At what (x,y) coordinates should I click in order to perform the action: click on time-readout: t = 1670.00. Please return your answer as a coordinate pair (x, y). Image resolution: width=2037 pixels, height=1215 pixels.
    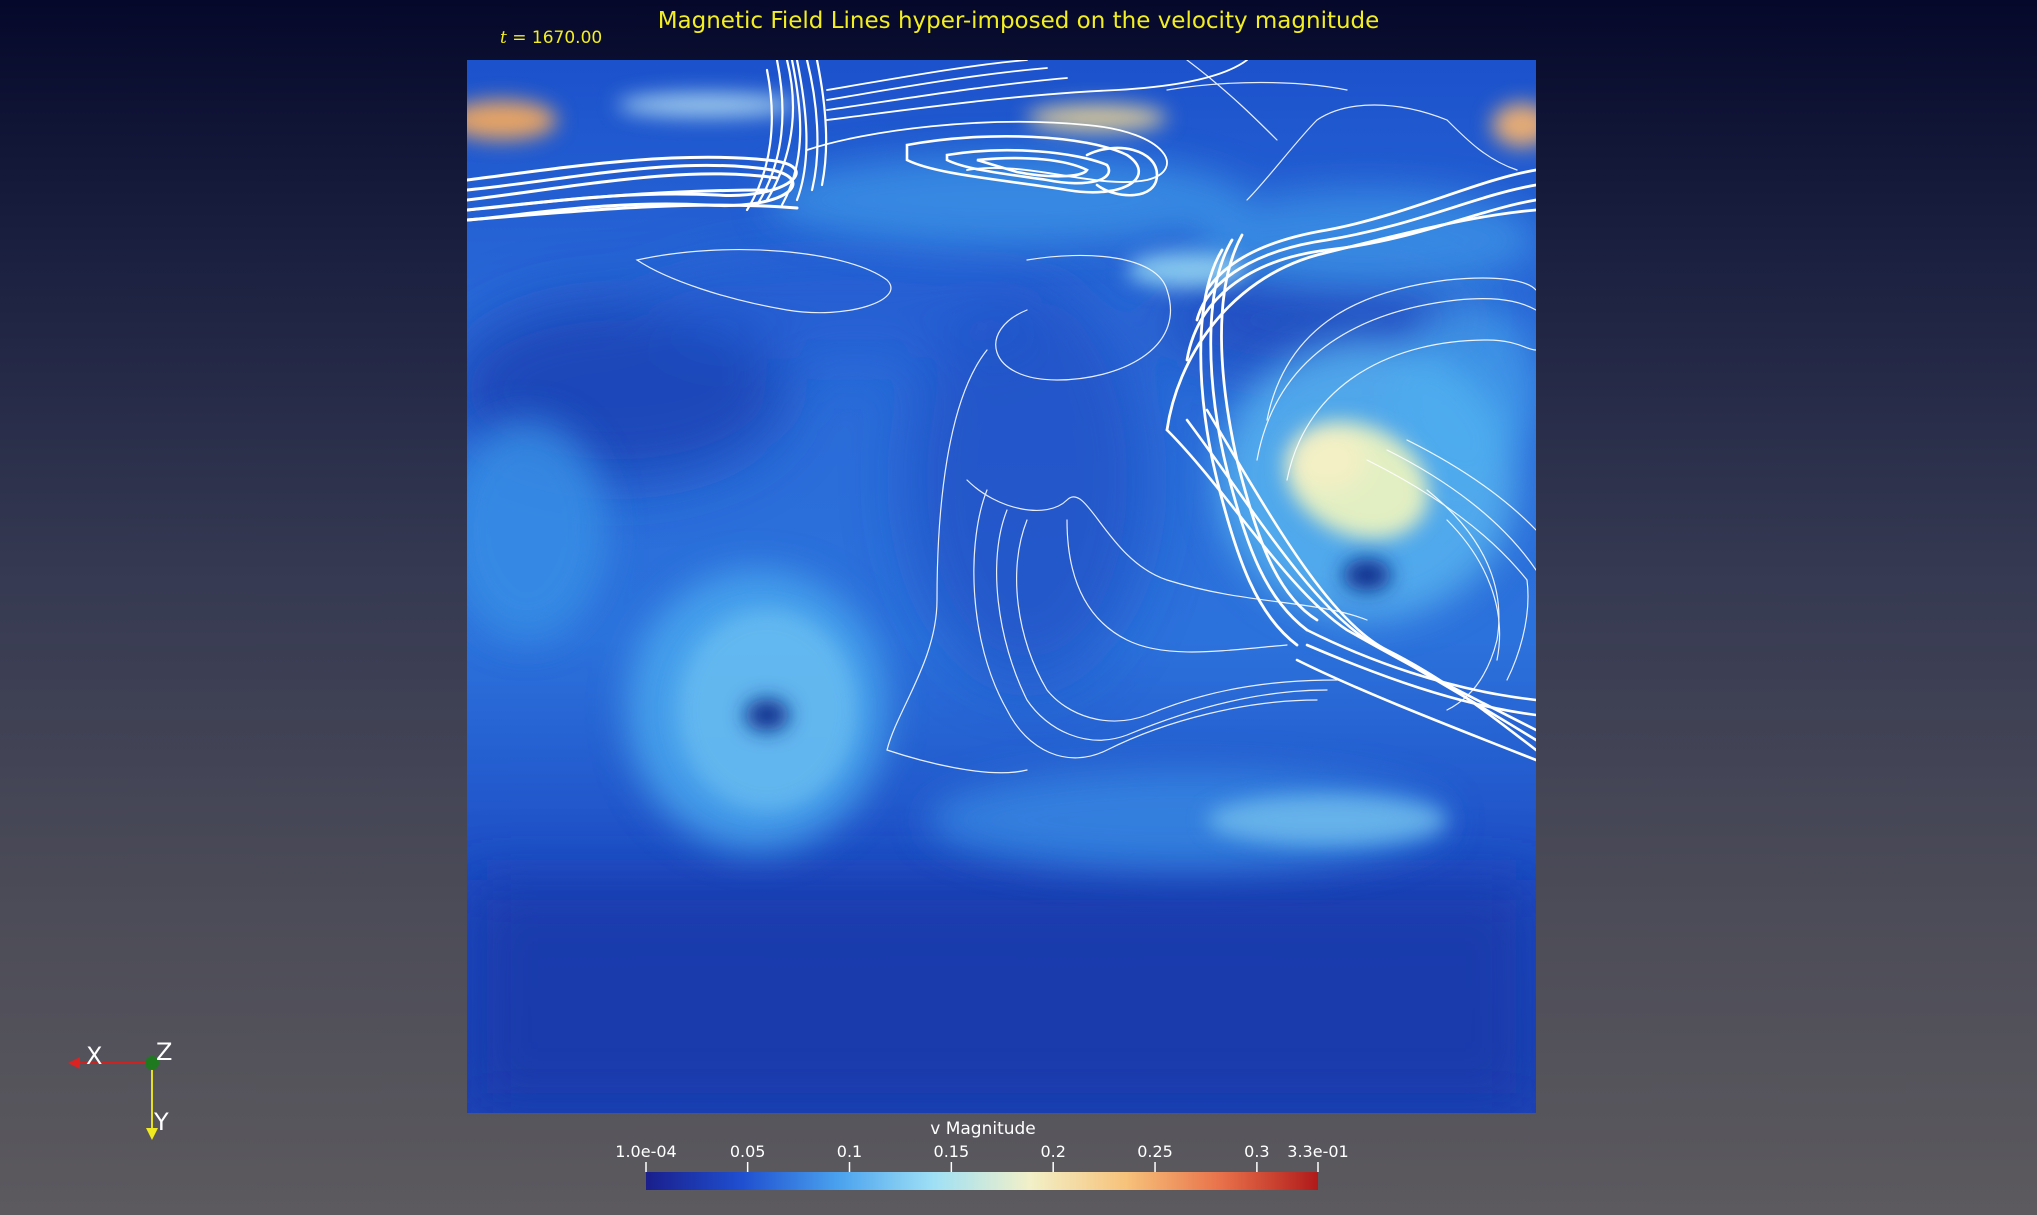
    Looking at the image, I should click on (551, 38).